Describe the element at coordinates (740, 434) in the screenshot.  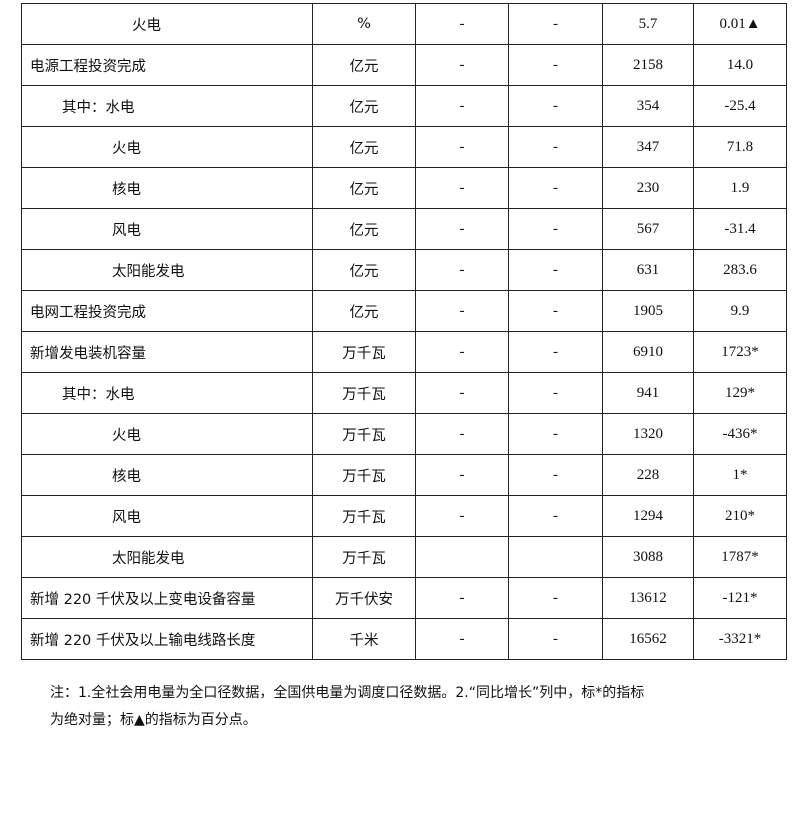
I see `growth-cell: -436*` at that location.